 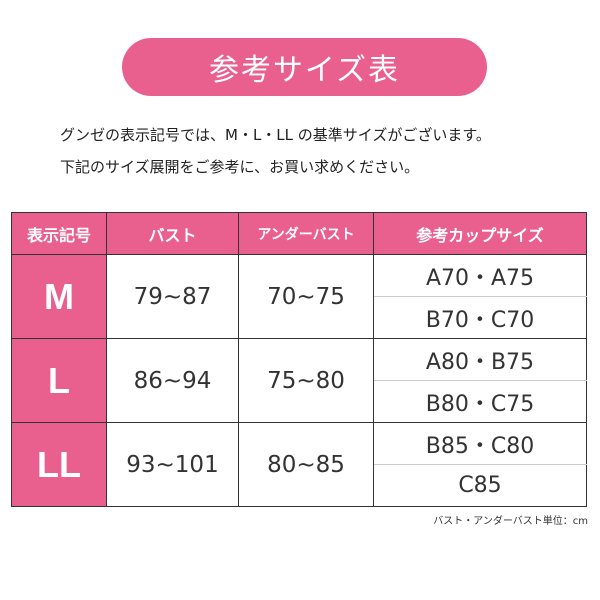 I want to click on header-cup: 参考カップサイズ, so click(x=480, y=233).